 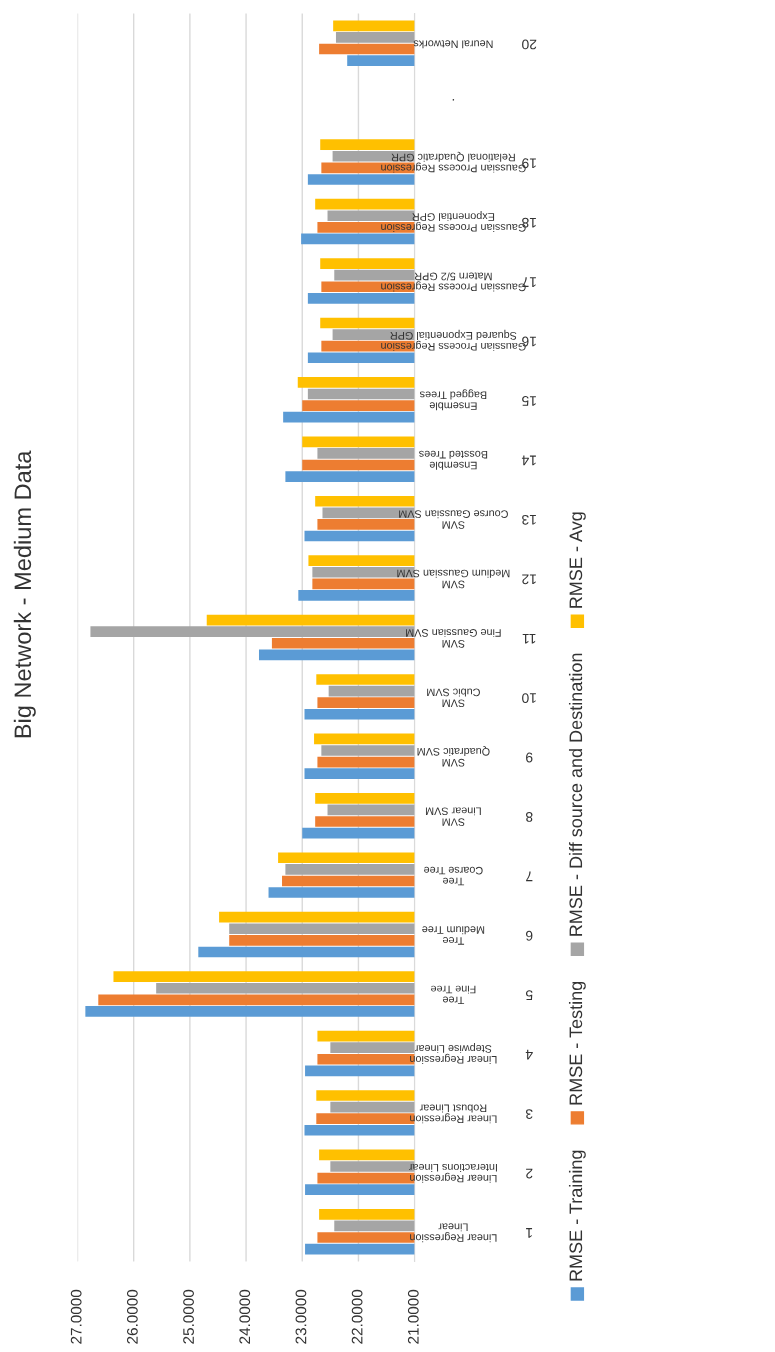 What do you see at coordinates (471, 1233) in the screenshot?
I see `category-label: 1 Linear Regression Linear` at bounding box center [471, 1233].